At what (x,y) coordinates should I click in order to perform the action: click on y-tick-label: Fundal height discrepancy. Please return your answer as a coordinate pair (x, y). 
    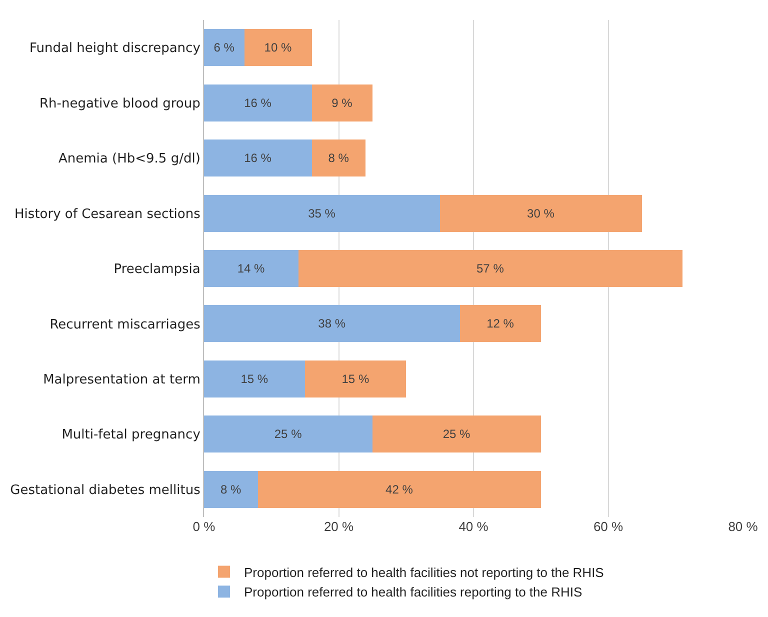
    Looking at the image, I should click on (115, 48).